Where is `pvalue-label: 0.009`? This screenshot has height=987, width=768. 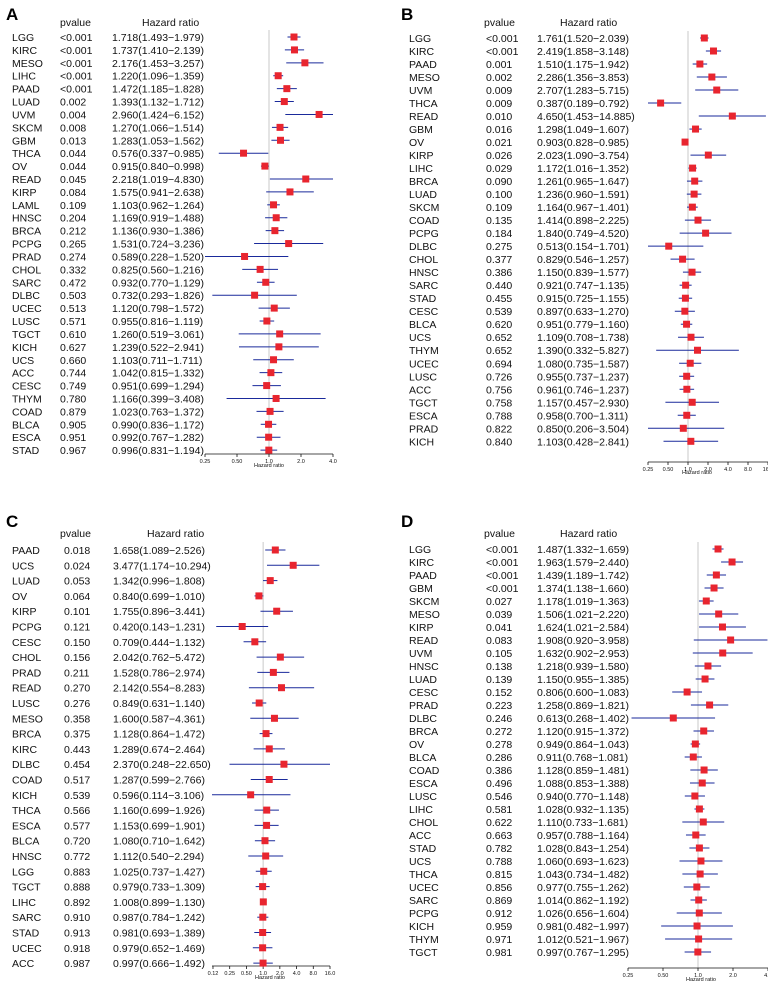
pvalue-label: 0.009 is located at coordinates (499, 91).